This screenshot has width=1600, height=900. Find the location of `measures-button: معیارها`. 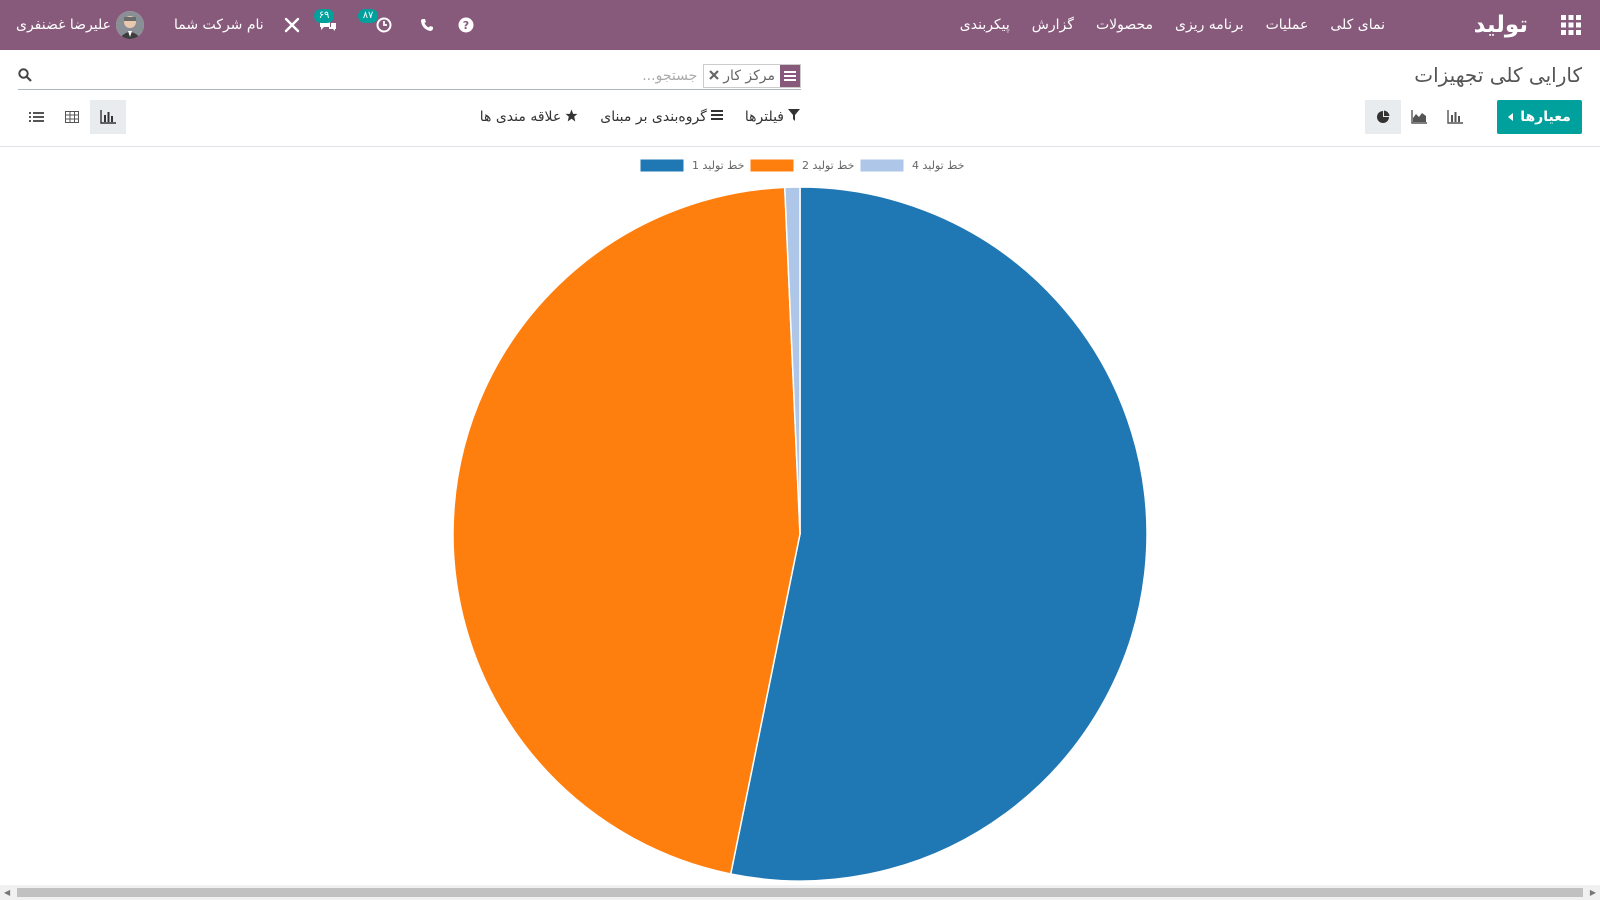

measures-button: معیارها is located at coordinates (1539, 117).